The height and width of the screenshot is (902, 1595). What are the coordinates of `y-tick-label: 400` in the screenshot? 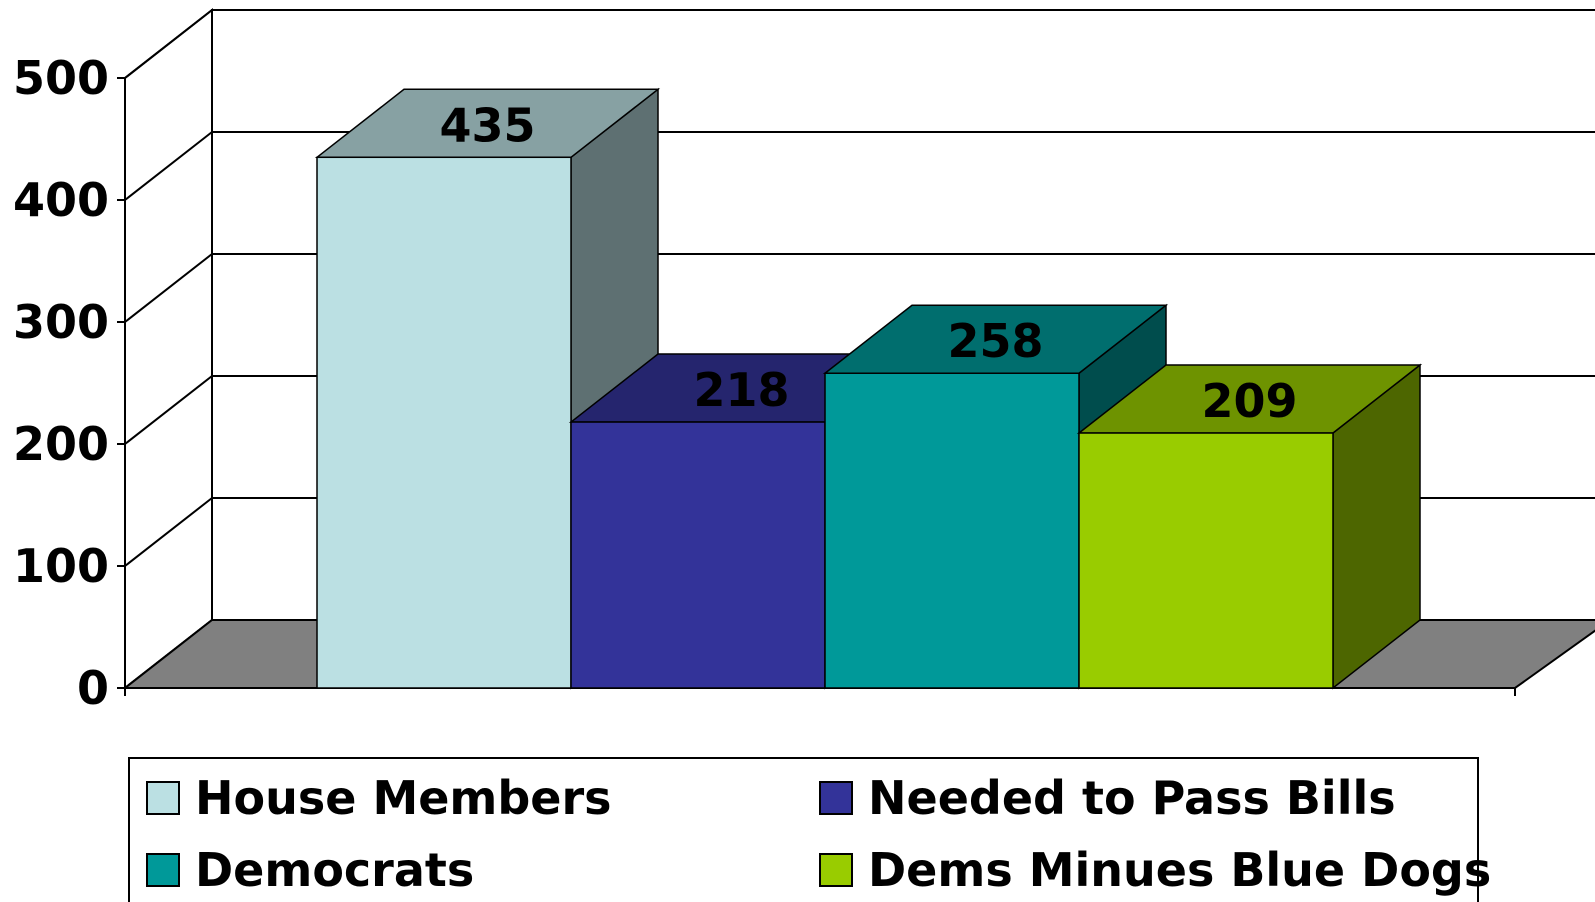 It's located at (61, 200).